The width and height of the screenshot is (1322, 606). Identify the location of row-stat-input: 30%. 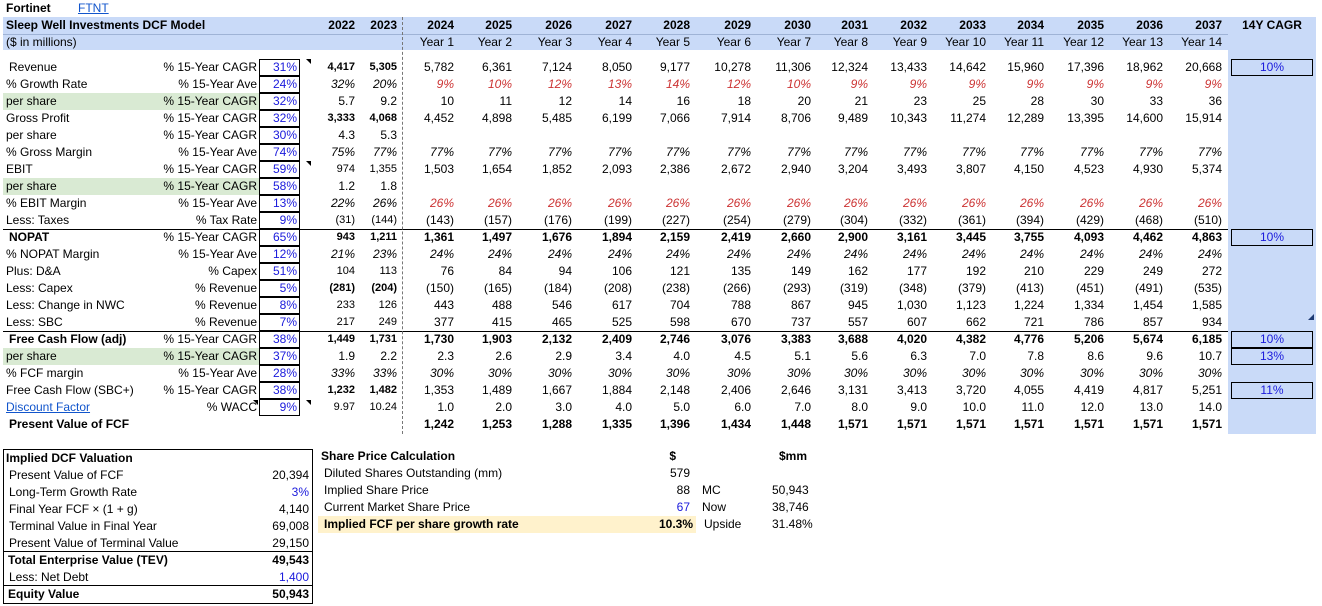
(279, 135).